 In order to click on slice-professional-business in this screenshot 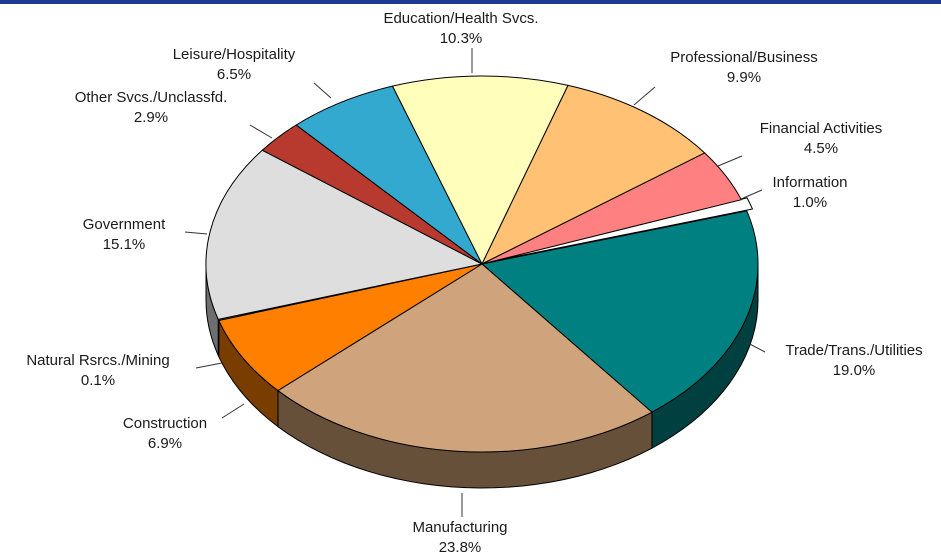, I will do `click(593, 175)`.